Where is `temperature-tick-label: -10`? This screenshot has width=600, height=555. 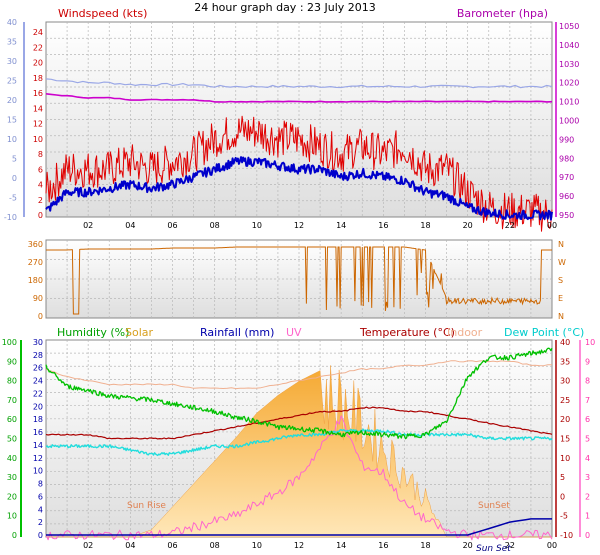 temperature-tick-label: -10 is located at coordinates (566, 535).